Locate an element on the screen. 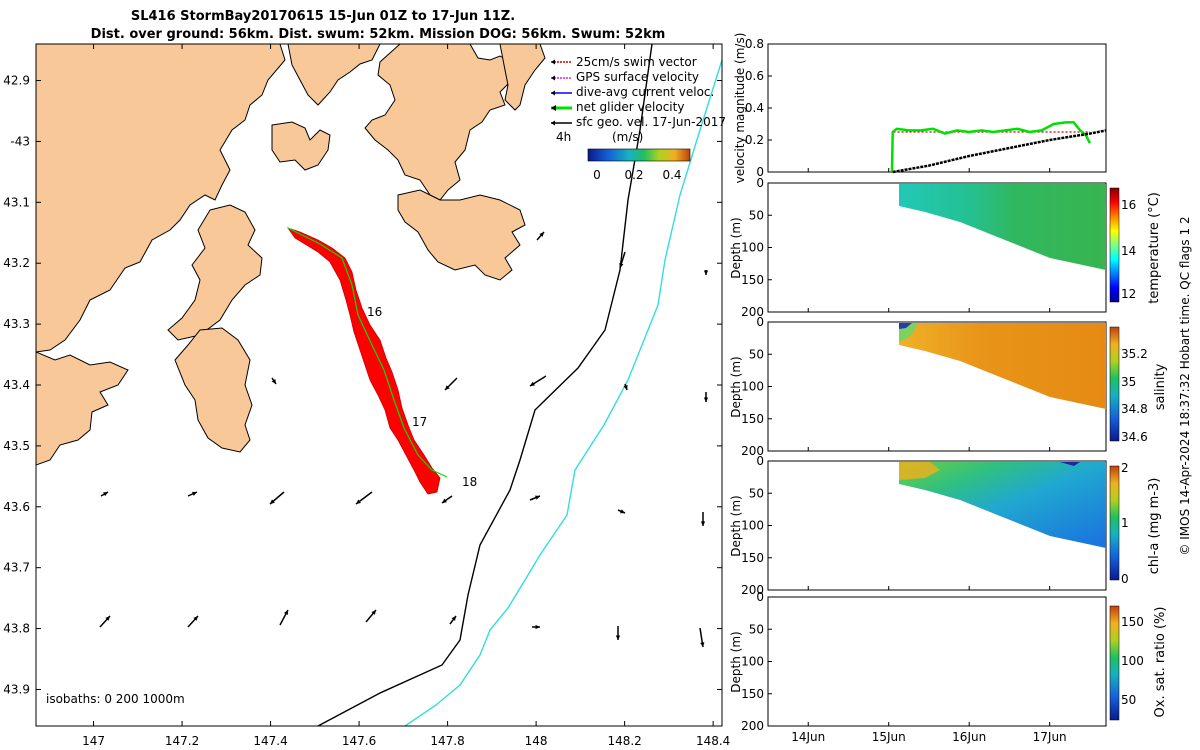  velocity-ytick-label: 0.4 is located at coordinates (754, 108).